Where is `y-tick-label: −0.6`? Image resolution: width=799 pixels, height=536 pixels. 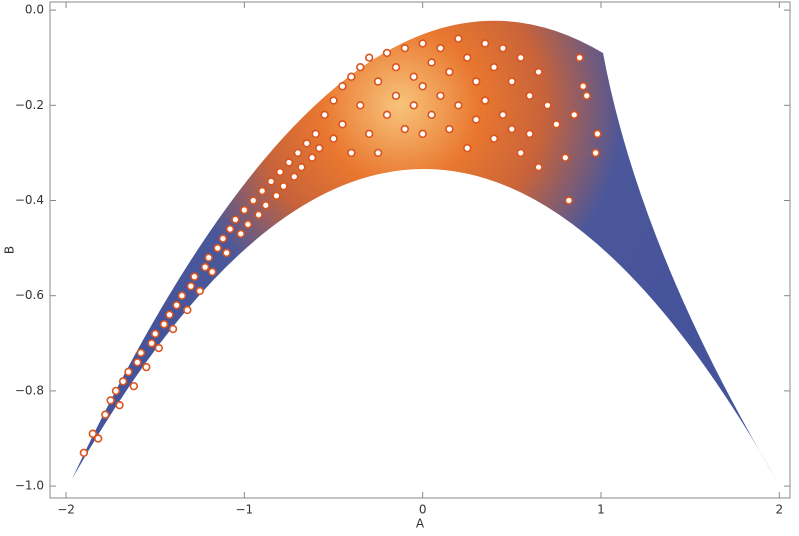
y-tick-label: −0.6 is located at coordinates (29, 295).